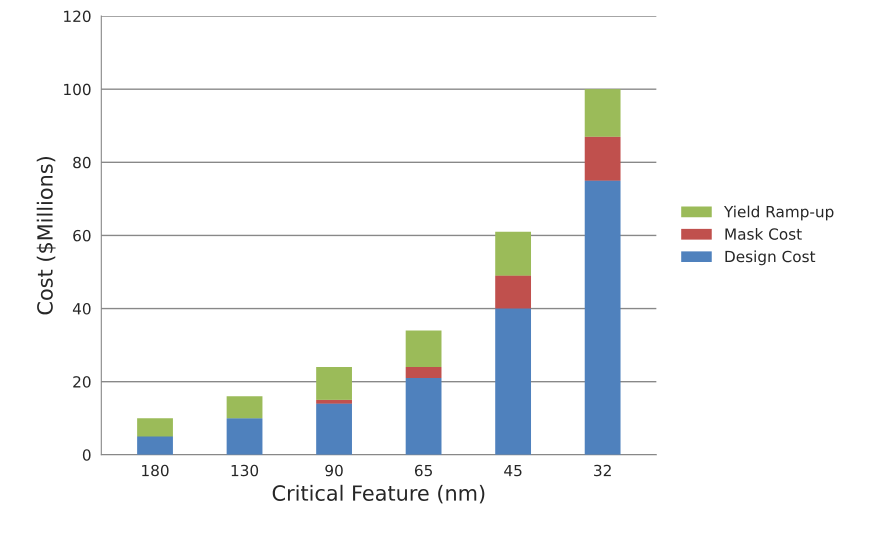 The image size is (881, 535). I want to click on legend-label: Yield Ramp-up, so click(779, 213).